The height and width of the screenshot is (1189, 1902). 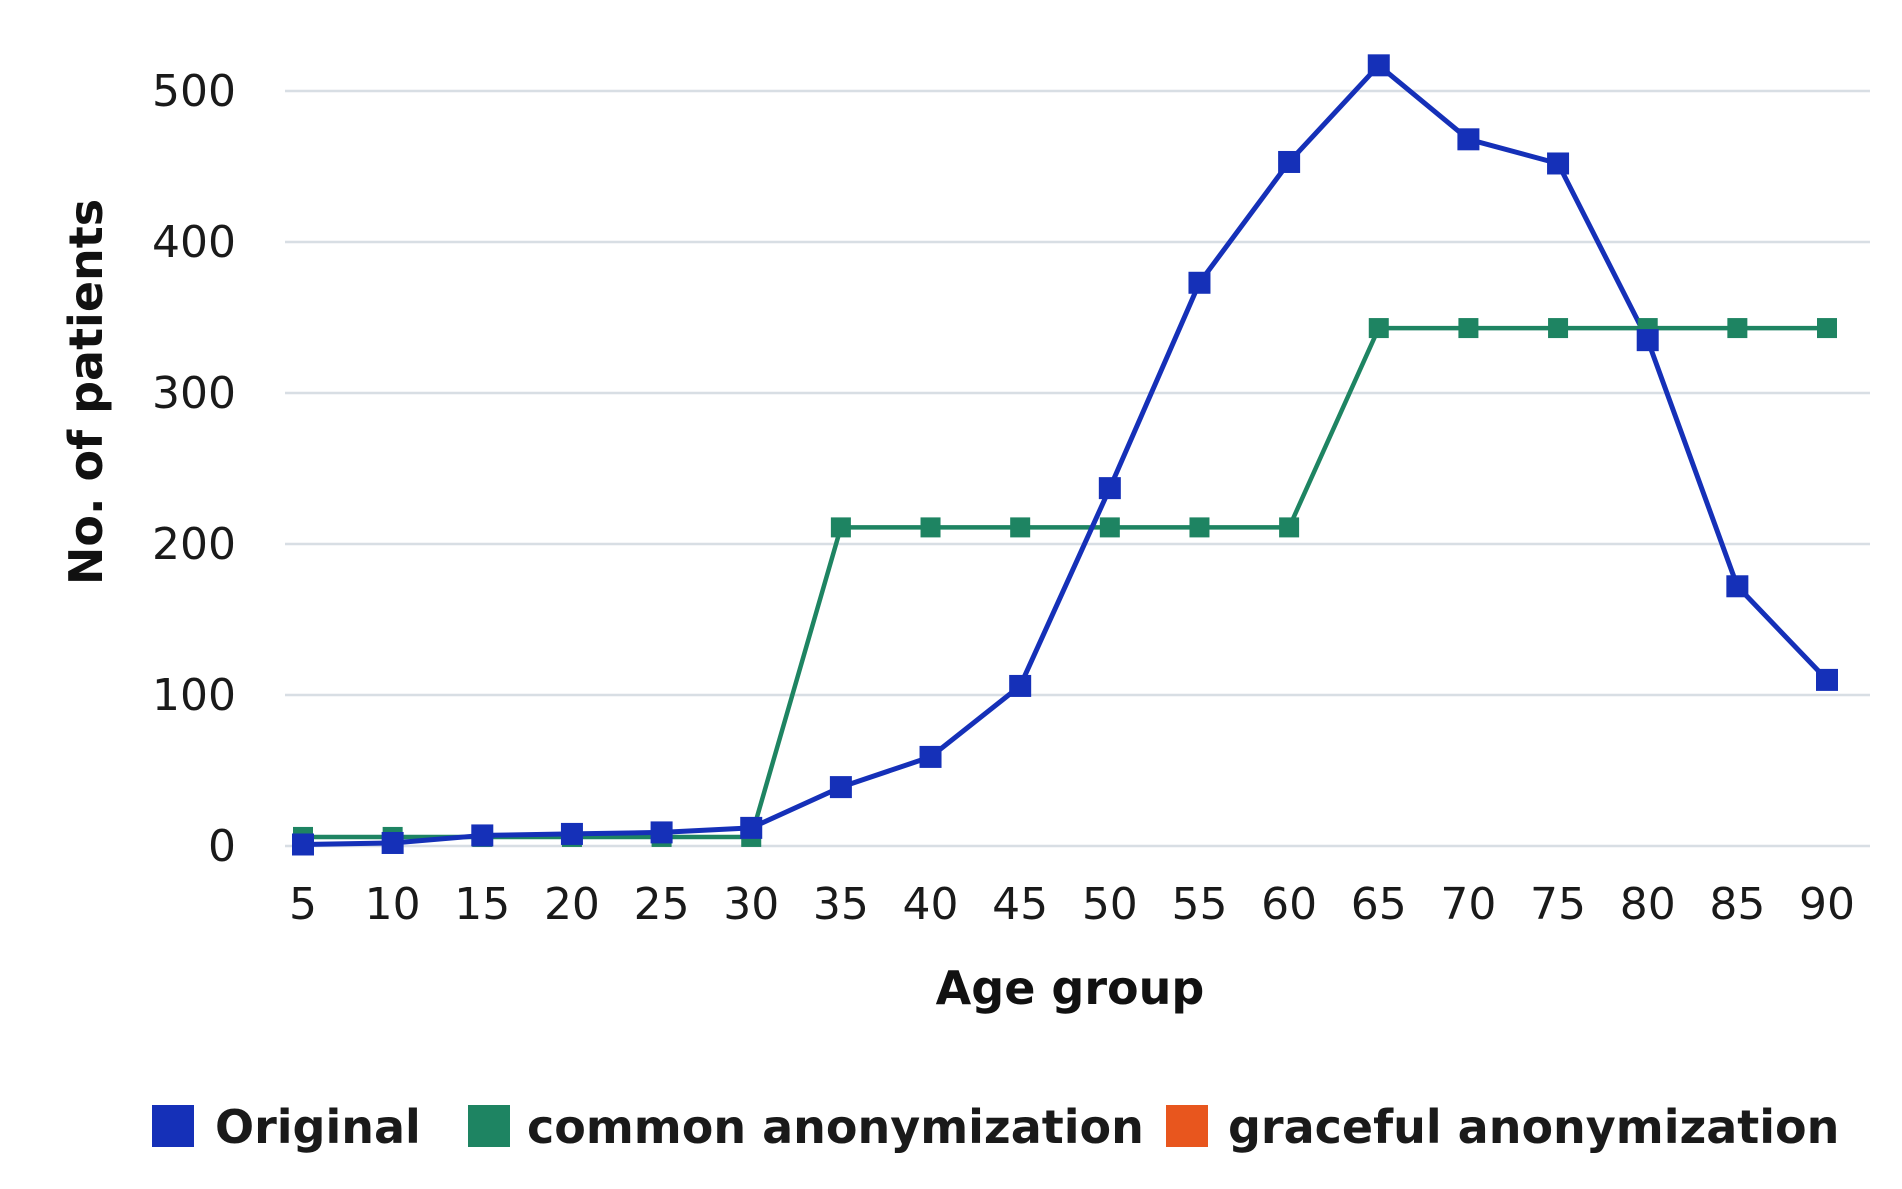 What do you see at coordinates (1289, 904) in the screenshot?
I see `x-tick-label: 60` at bounding box center [1289, 904].